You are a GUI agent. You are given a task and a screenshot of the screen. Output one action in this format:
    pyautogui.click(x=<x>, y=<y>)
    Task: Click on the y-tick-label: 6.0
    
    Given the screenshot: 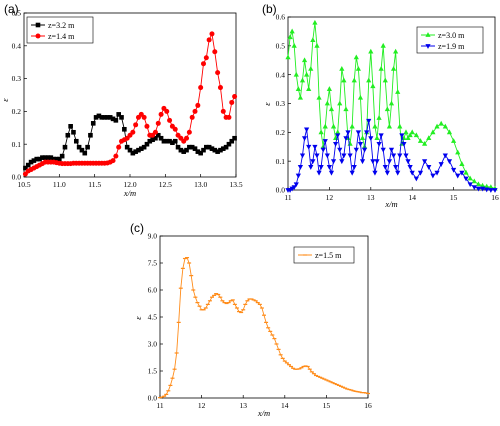 What is the action you would take?
    pyautogui.click(x=153, y=290)
    